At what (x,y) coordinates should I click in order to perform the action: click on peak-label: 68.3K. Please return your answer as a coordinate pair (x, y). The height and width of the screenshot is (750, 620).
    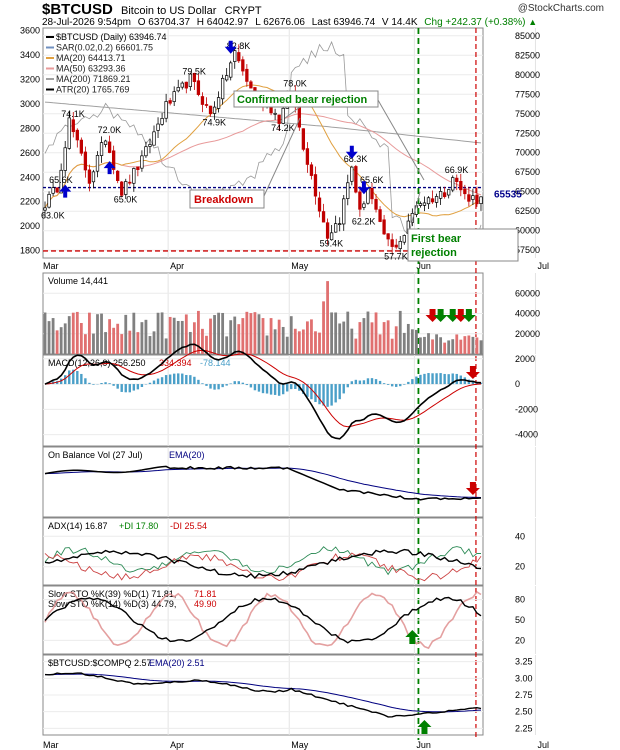
    Looking at the image, I should click on (356, 159).